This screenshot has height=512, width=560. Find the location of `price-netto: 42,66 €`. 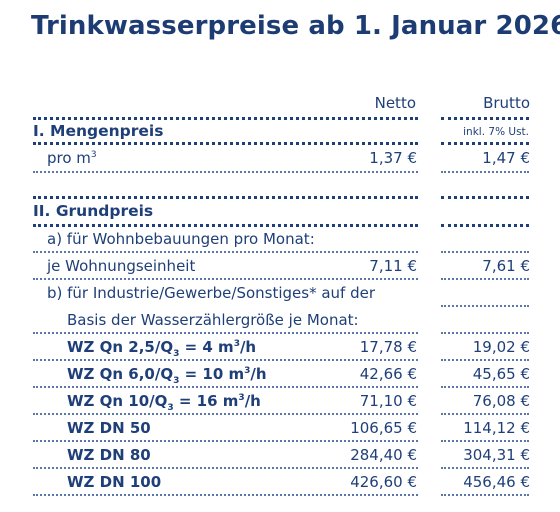

price-netto: 42,66 € is located at coordinates (388, 374).